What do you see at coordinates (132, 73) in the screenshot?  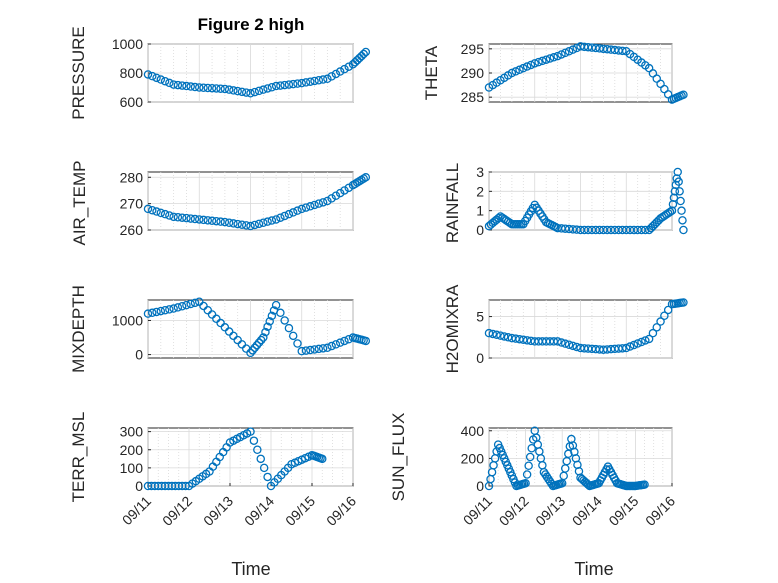 I see `y-tick-label: 800` at bounding box center [132, 73].